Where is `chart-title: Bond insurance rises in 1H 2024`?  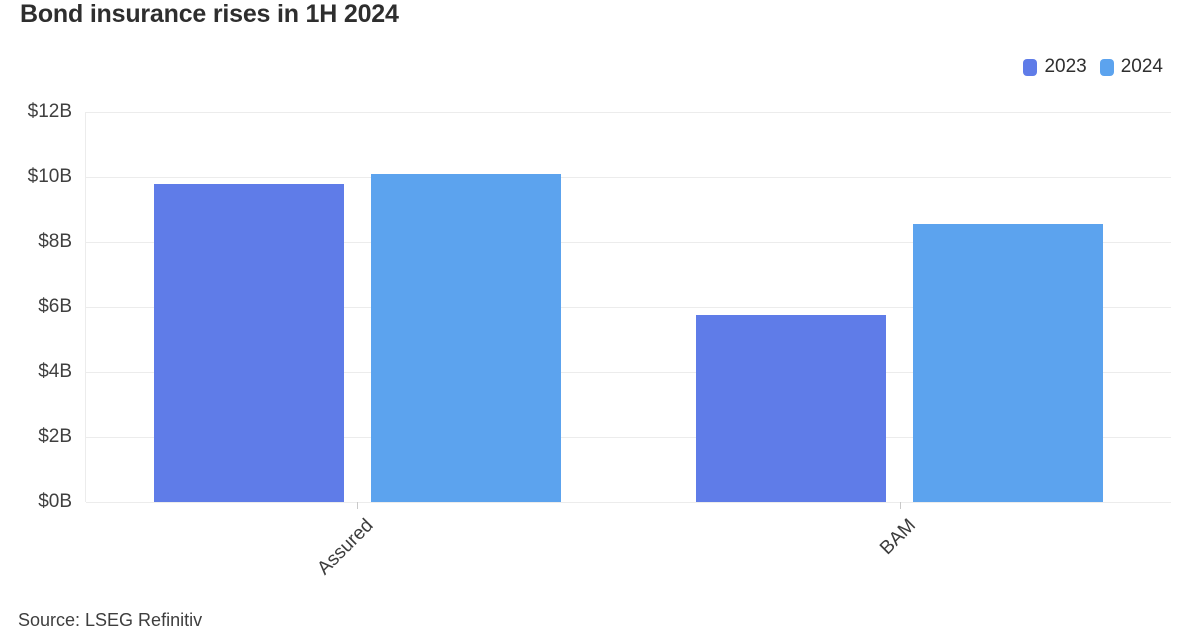 chart-title: Bond insurance rises in 1H 2024 is located at coordinates (209, 14).